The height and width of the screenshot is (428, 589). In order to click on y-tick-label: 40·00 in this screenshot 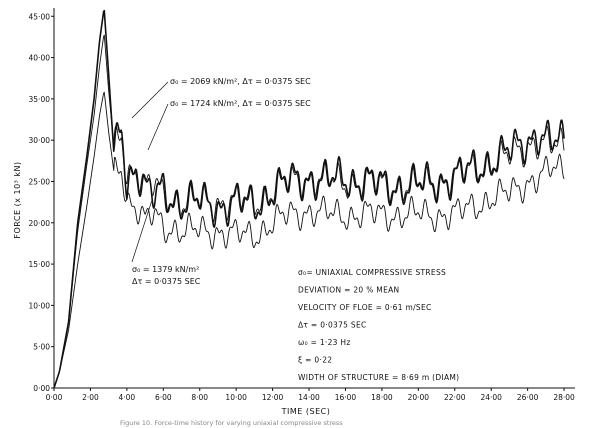, I will do `click(40, 58)`.